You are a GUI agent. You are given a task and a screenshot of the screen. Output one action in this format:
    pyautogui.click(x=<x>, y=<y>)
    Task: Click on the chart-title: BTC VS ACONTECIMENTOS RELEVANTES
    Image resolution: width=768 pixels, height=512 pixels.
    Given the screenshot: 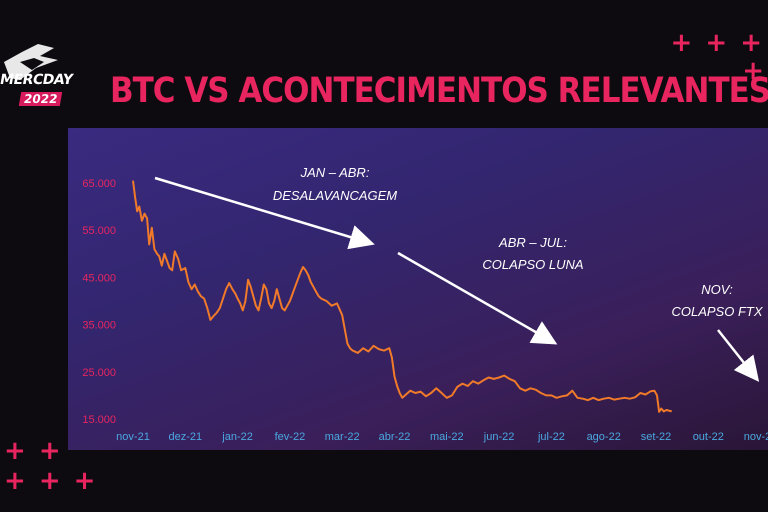 What is the action you would take?
    pyautogui.click(x=439, y=91)
    